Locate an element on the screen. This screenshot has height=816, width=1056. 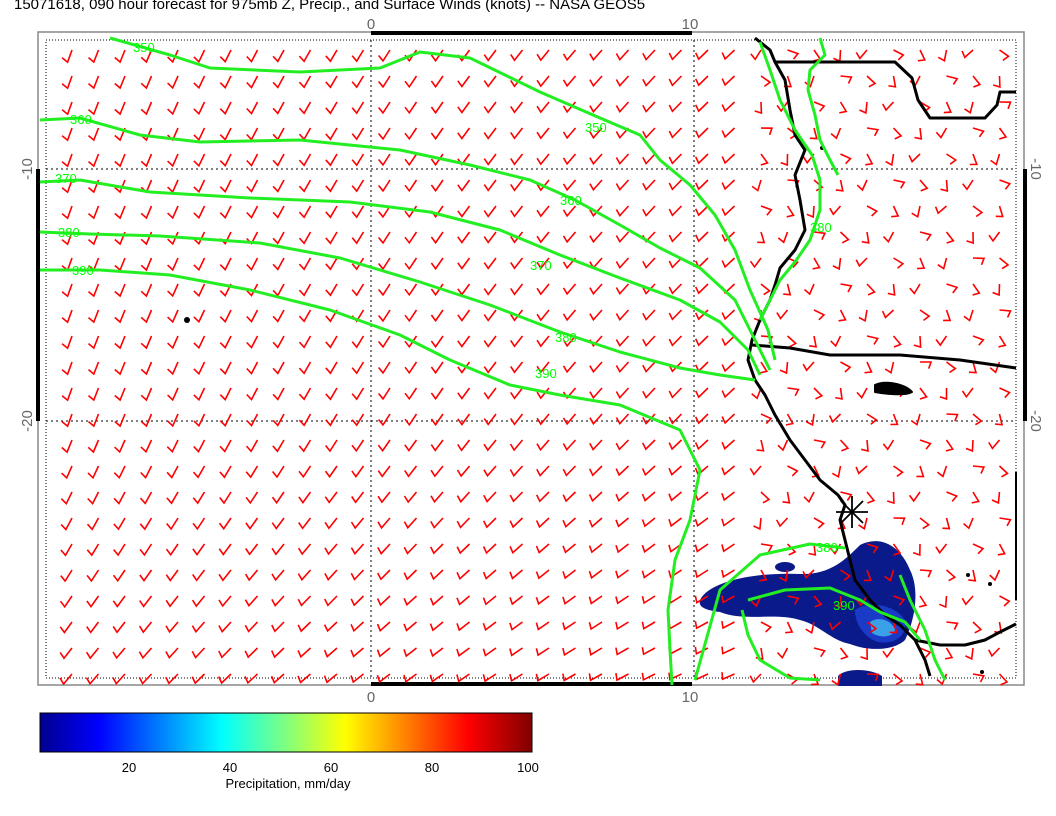
lon-tick-top-10: 10 is located at coordinates (690, 24).